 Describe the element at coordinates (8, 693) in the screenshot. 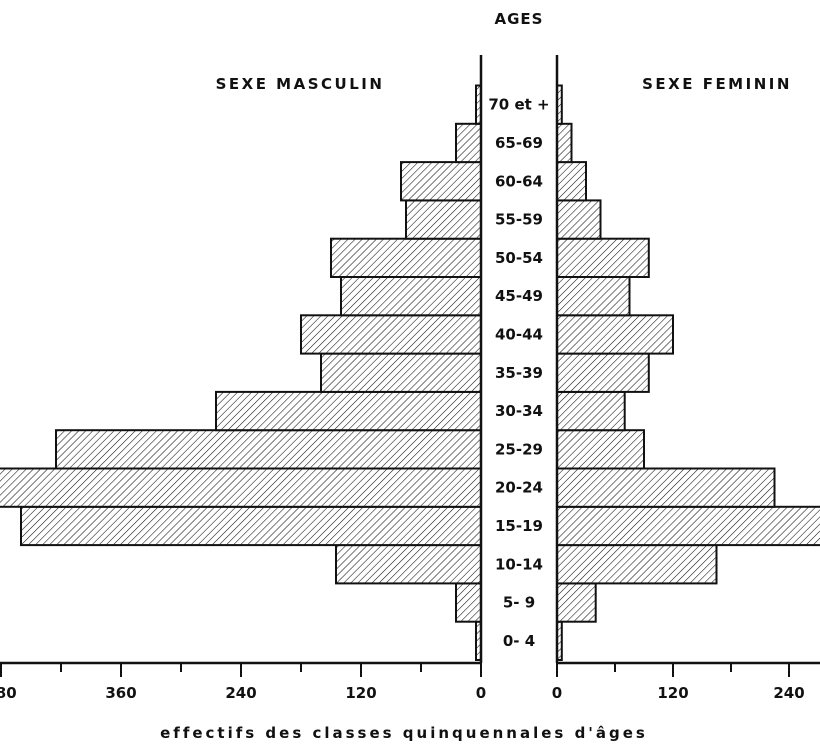

I see `male-tick-label-2: 480` at that location.